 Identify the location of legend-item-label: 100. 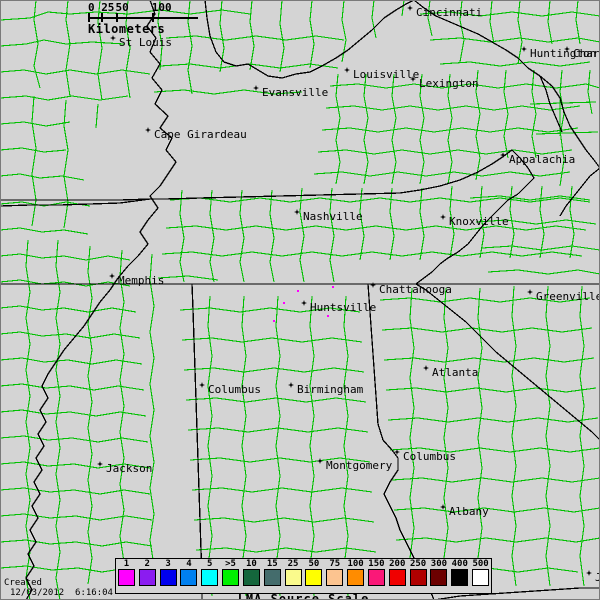
(355, 564).